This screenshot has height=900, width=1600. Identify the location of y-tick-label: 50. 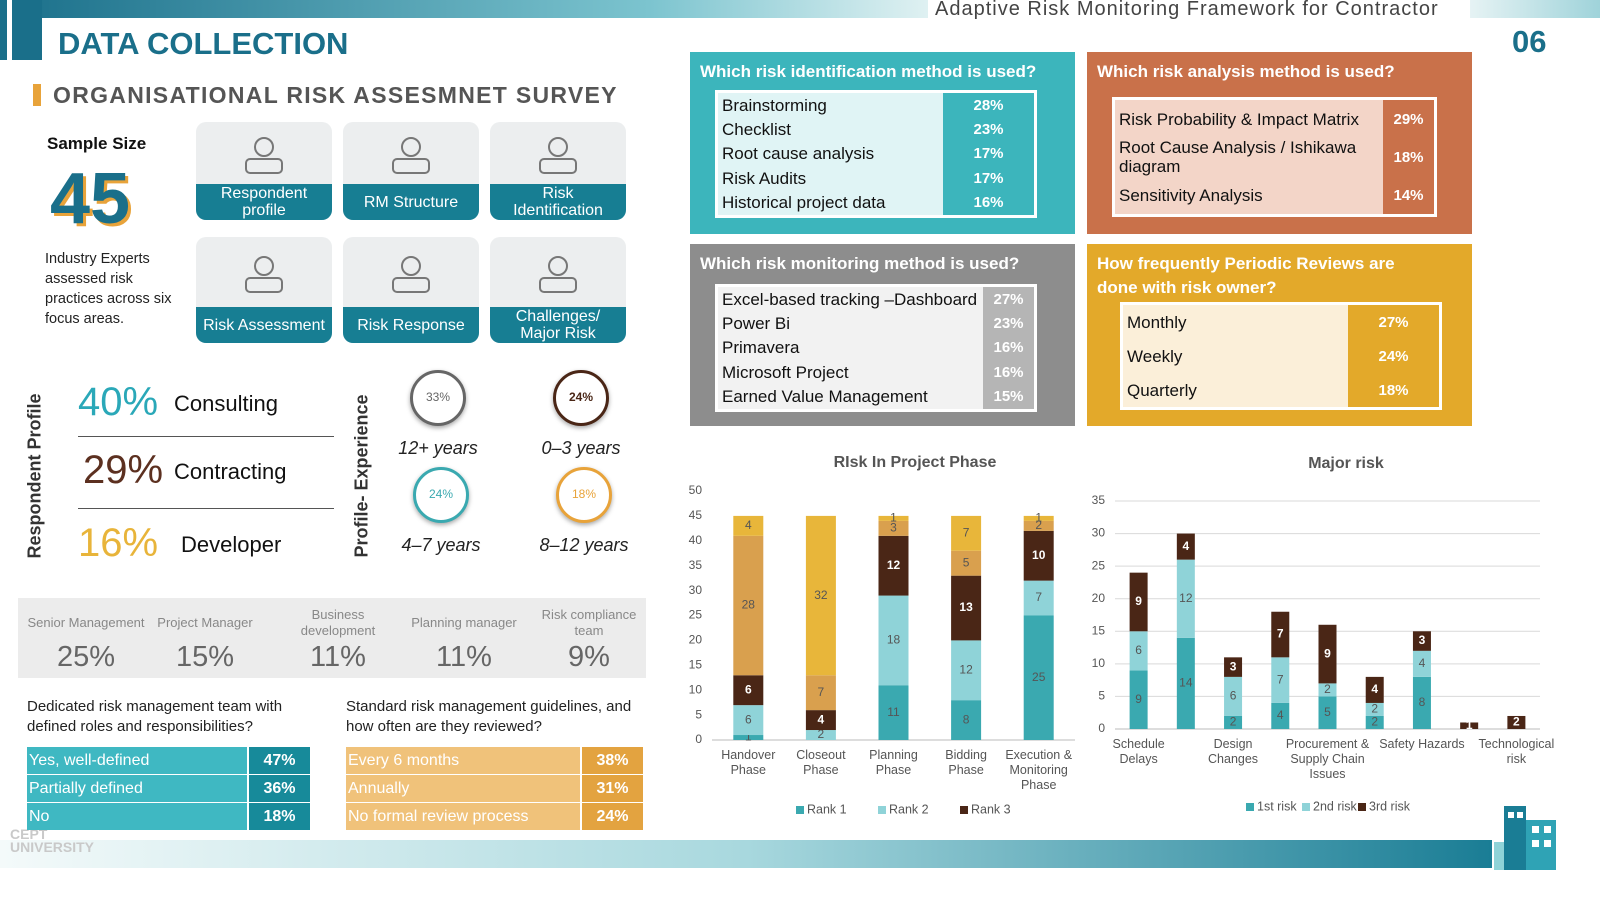
(696, 490).